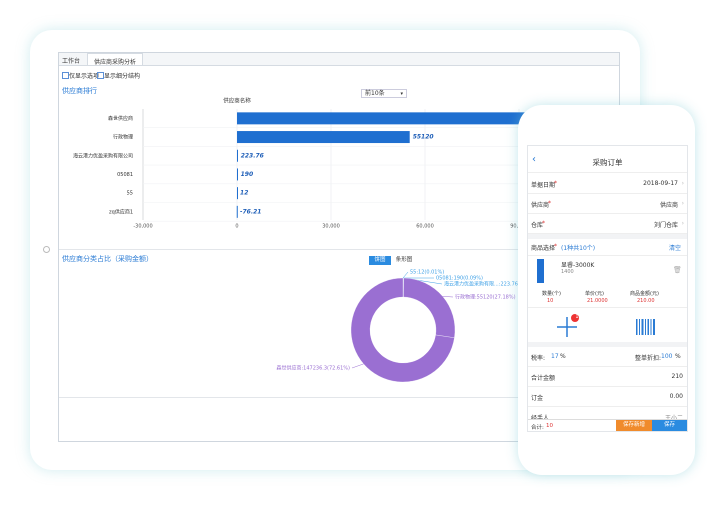 This screenshot has width=707, height=506. What do you see at coordinates (660, 183) in the screenshot?
I see `field-value: 2018-09-17` at bounding box center [660, 183].